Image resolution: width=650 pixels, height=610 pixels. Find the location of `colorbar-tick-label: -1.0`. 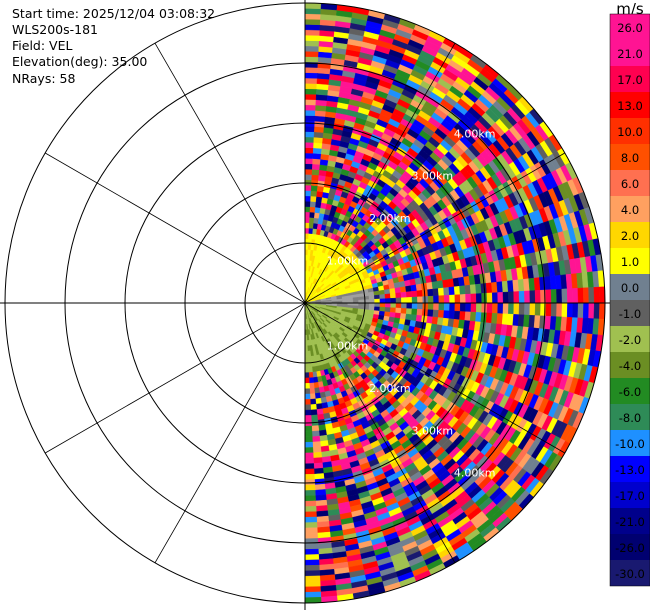

colorbar-tick-label: -1.0 is located at coordinates (630, 314).